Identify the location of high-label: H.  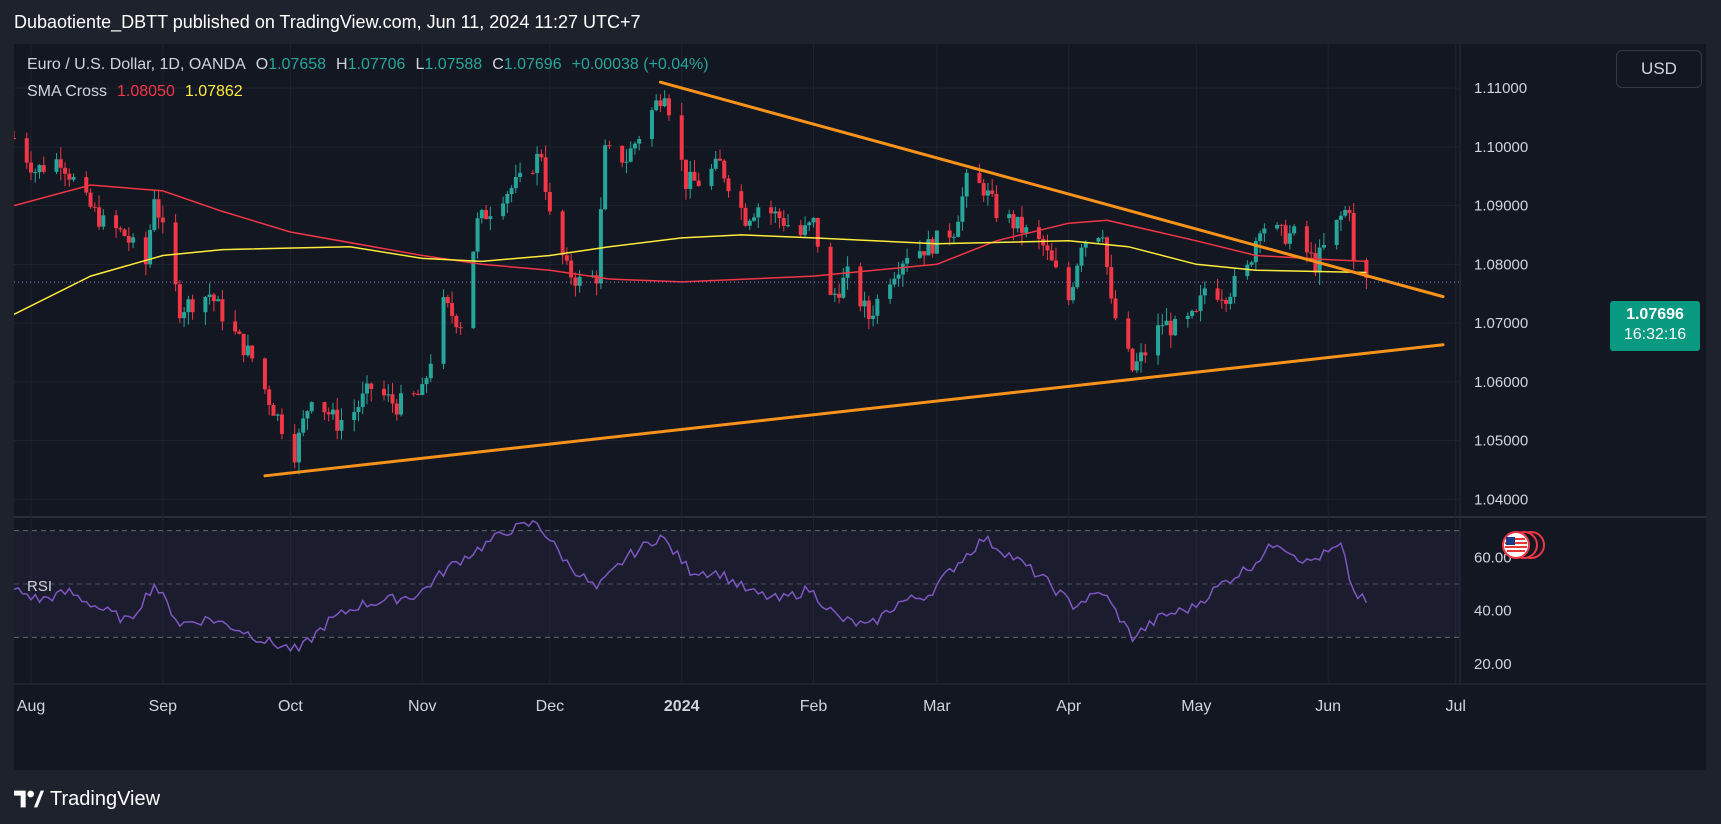
(342, 64).